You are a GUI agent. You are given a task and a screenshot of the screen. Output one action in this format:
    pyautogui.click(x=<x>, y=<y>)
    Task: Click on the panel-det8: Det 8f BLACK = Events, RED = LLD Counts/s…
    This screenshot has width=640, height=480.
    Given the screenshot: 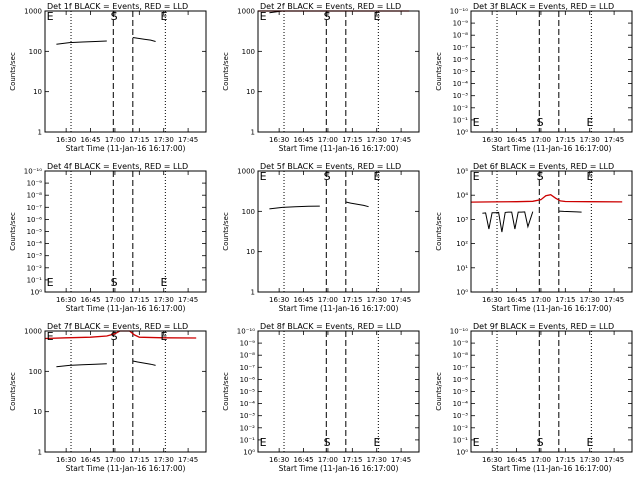 What is the action you would take?
    pyautogui.click(x=321, y=397)
    